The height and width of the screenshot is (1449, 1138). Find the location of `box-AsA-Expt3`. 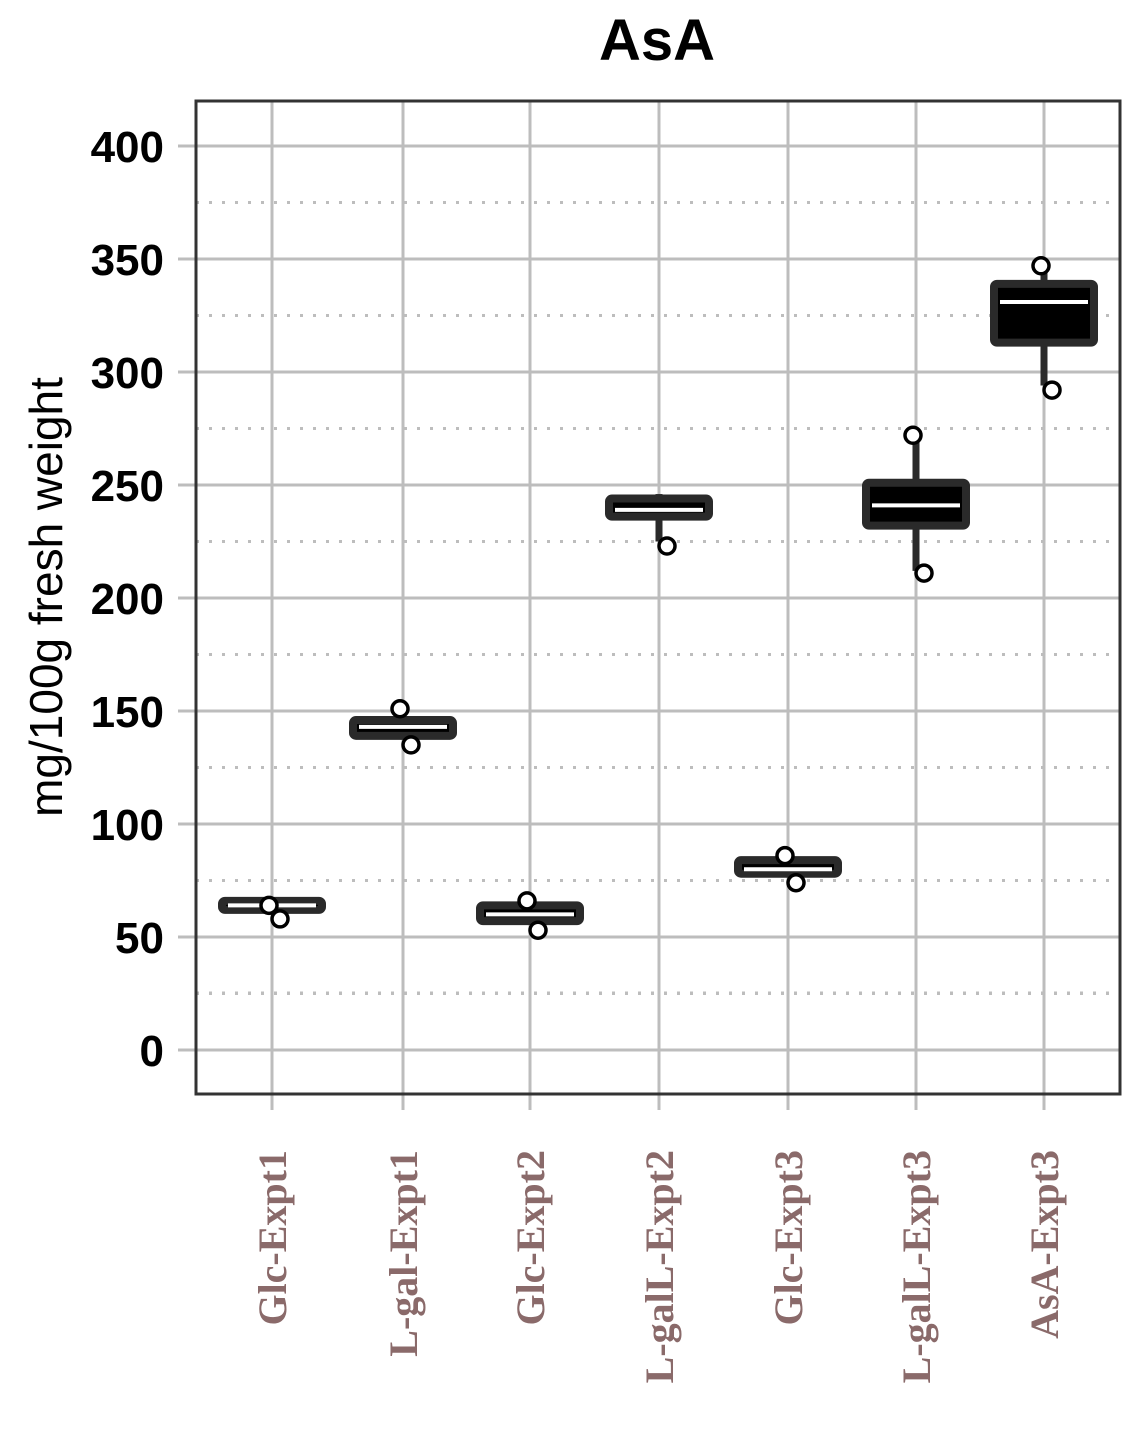

box-AsA-Expt3 is located at coordinates (1044, 328).